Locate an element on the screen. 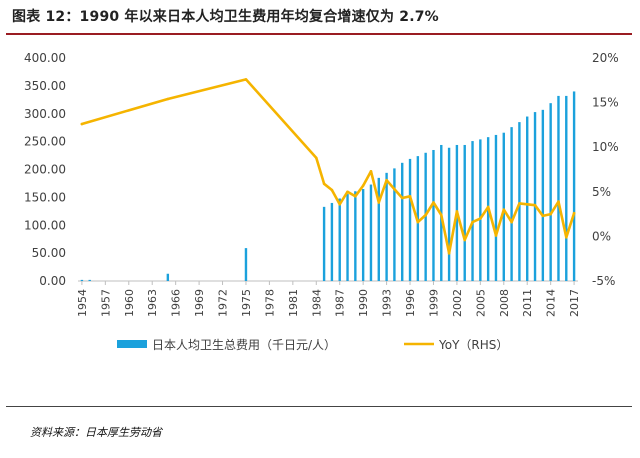  x-axis-tick-label: 1996 is located at coordinates (410, 303).